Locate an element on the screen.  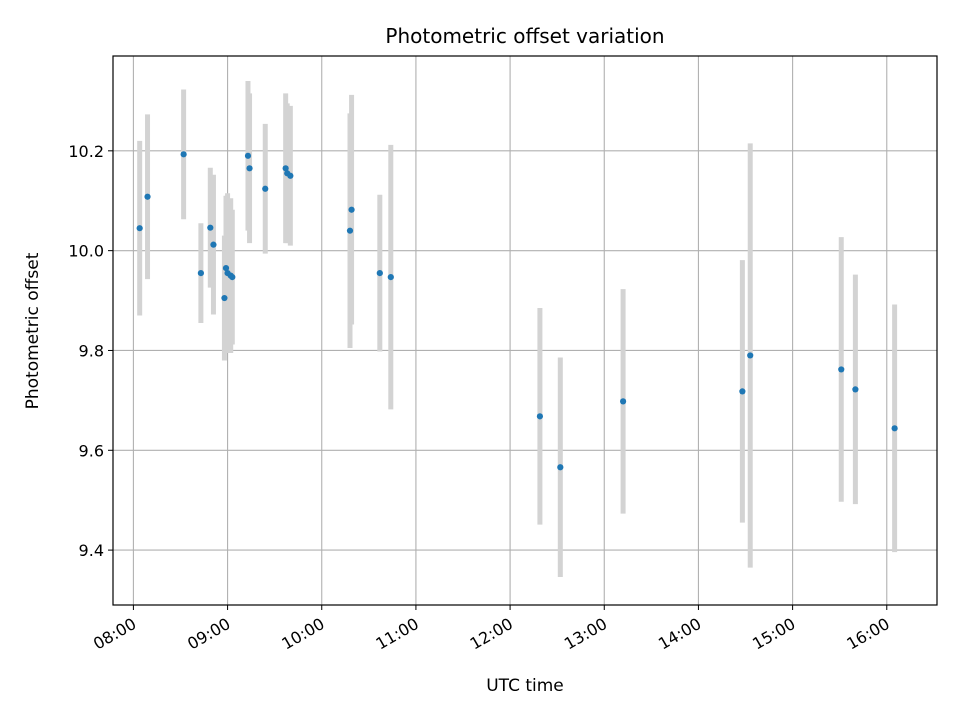
y-tick-label: 9.4 is located at coordinates (91, 550).